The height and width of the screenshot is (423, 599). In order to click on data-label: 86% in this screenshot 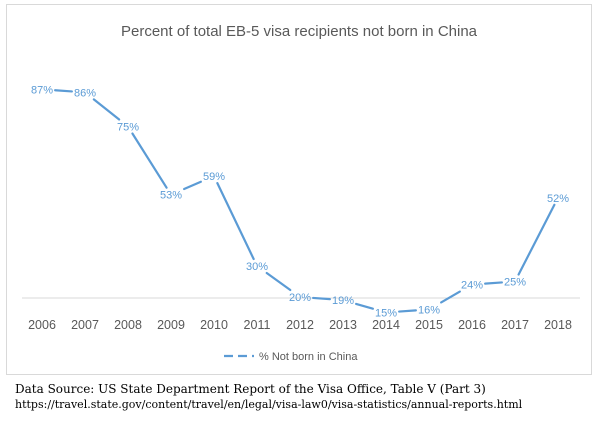, I will do `click(85, 93)`.